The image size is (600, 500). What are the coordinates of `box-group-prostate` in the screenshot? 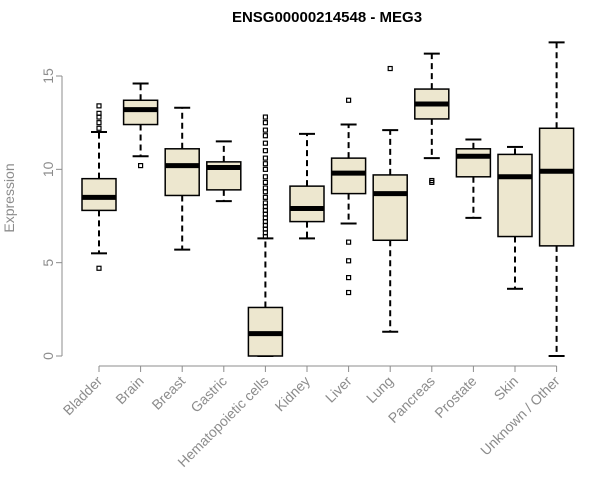 It's located at (473, 178).